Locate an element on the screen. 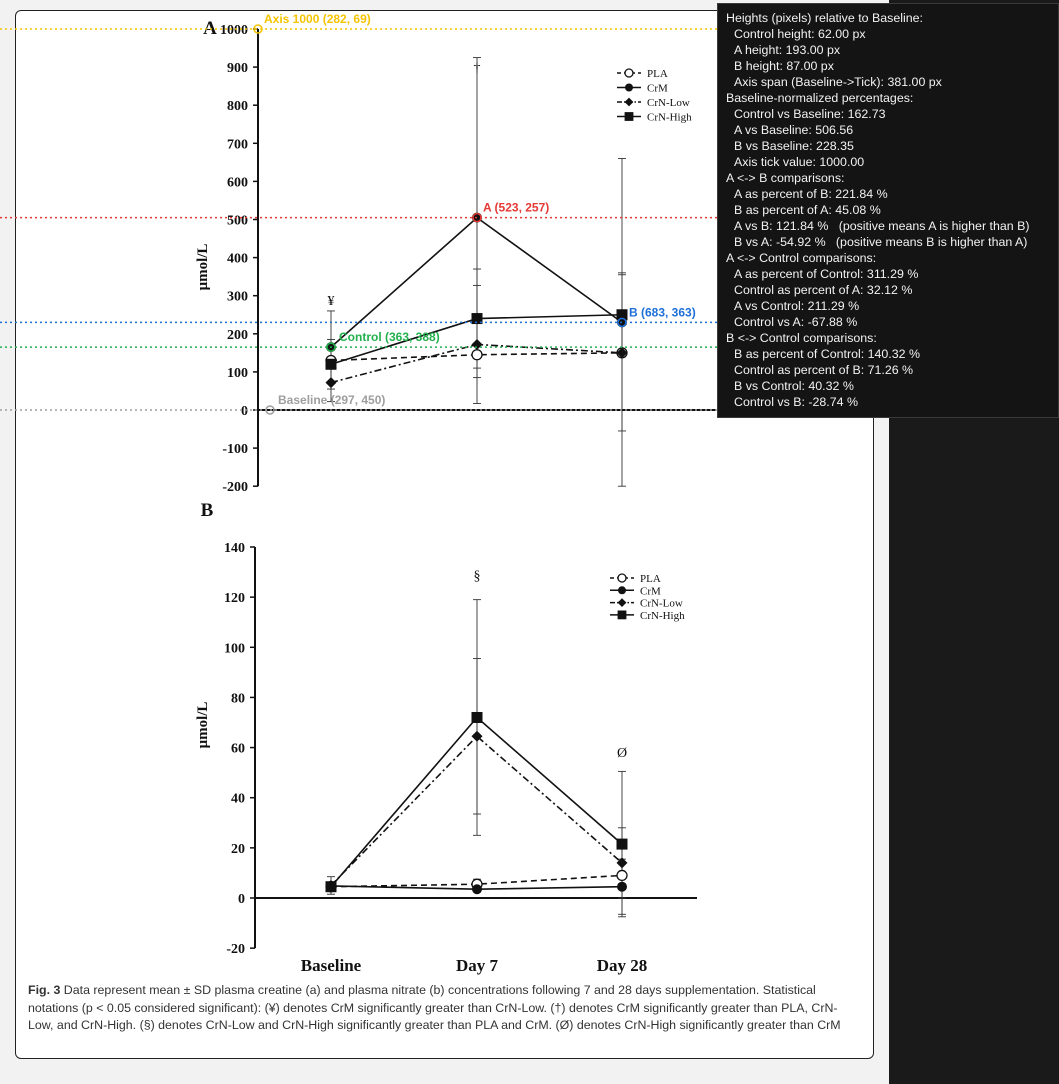 Image resolution: width=1059 pixels, height=1084 pixels. y-tick-label: 1000 is located at coordinates (234, 30).